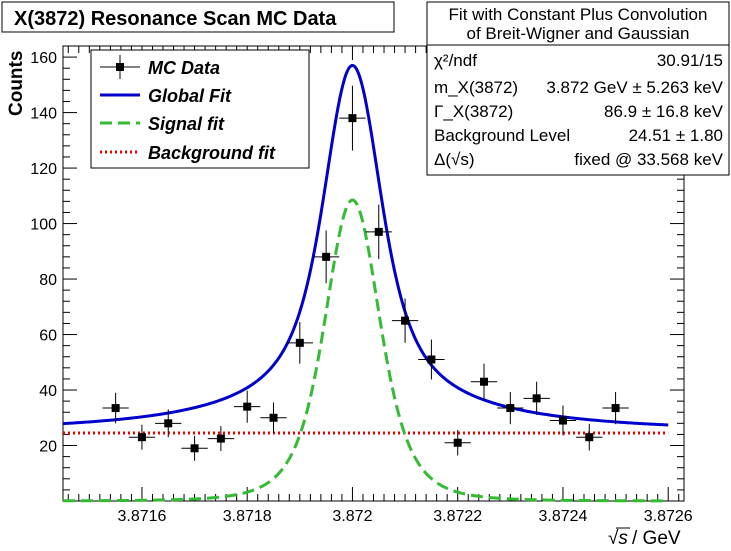 The width and height of the screenshot is (731, 551). What do you see at coordinates (48, 336) in the screenshot?
I see `y-tick-label: 60` at bounding box center [48, 336].